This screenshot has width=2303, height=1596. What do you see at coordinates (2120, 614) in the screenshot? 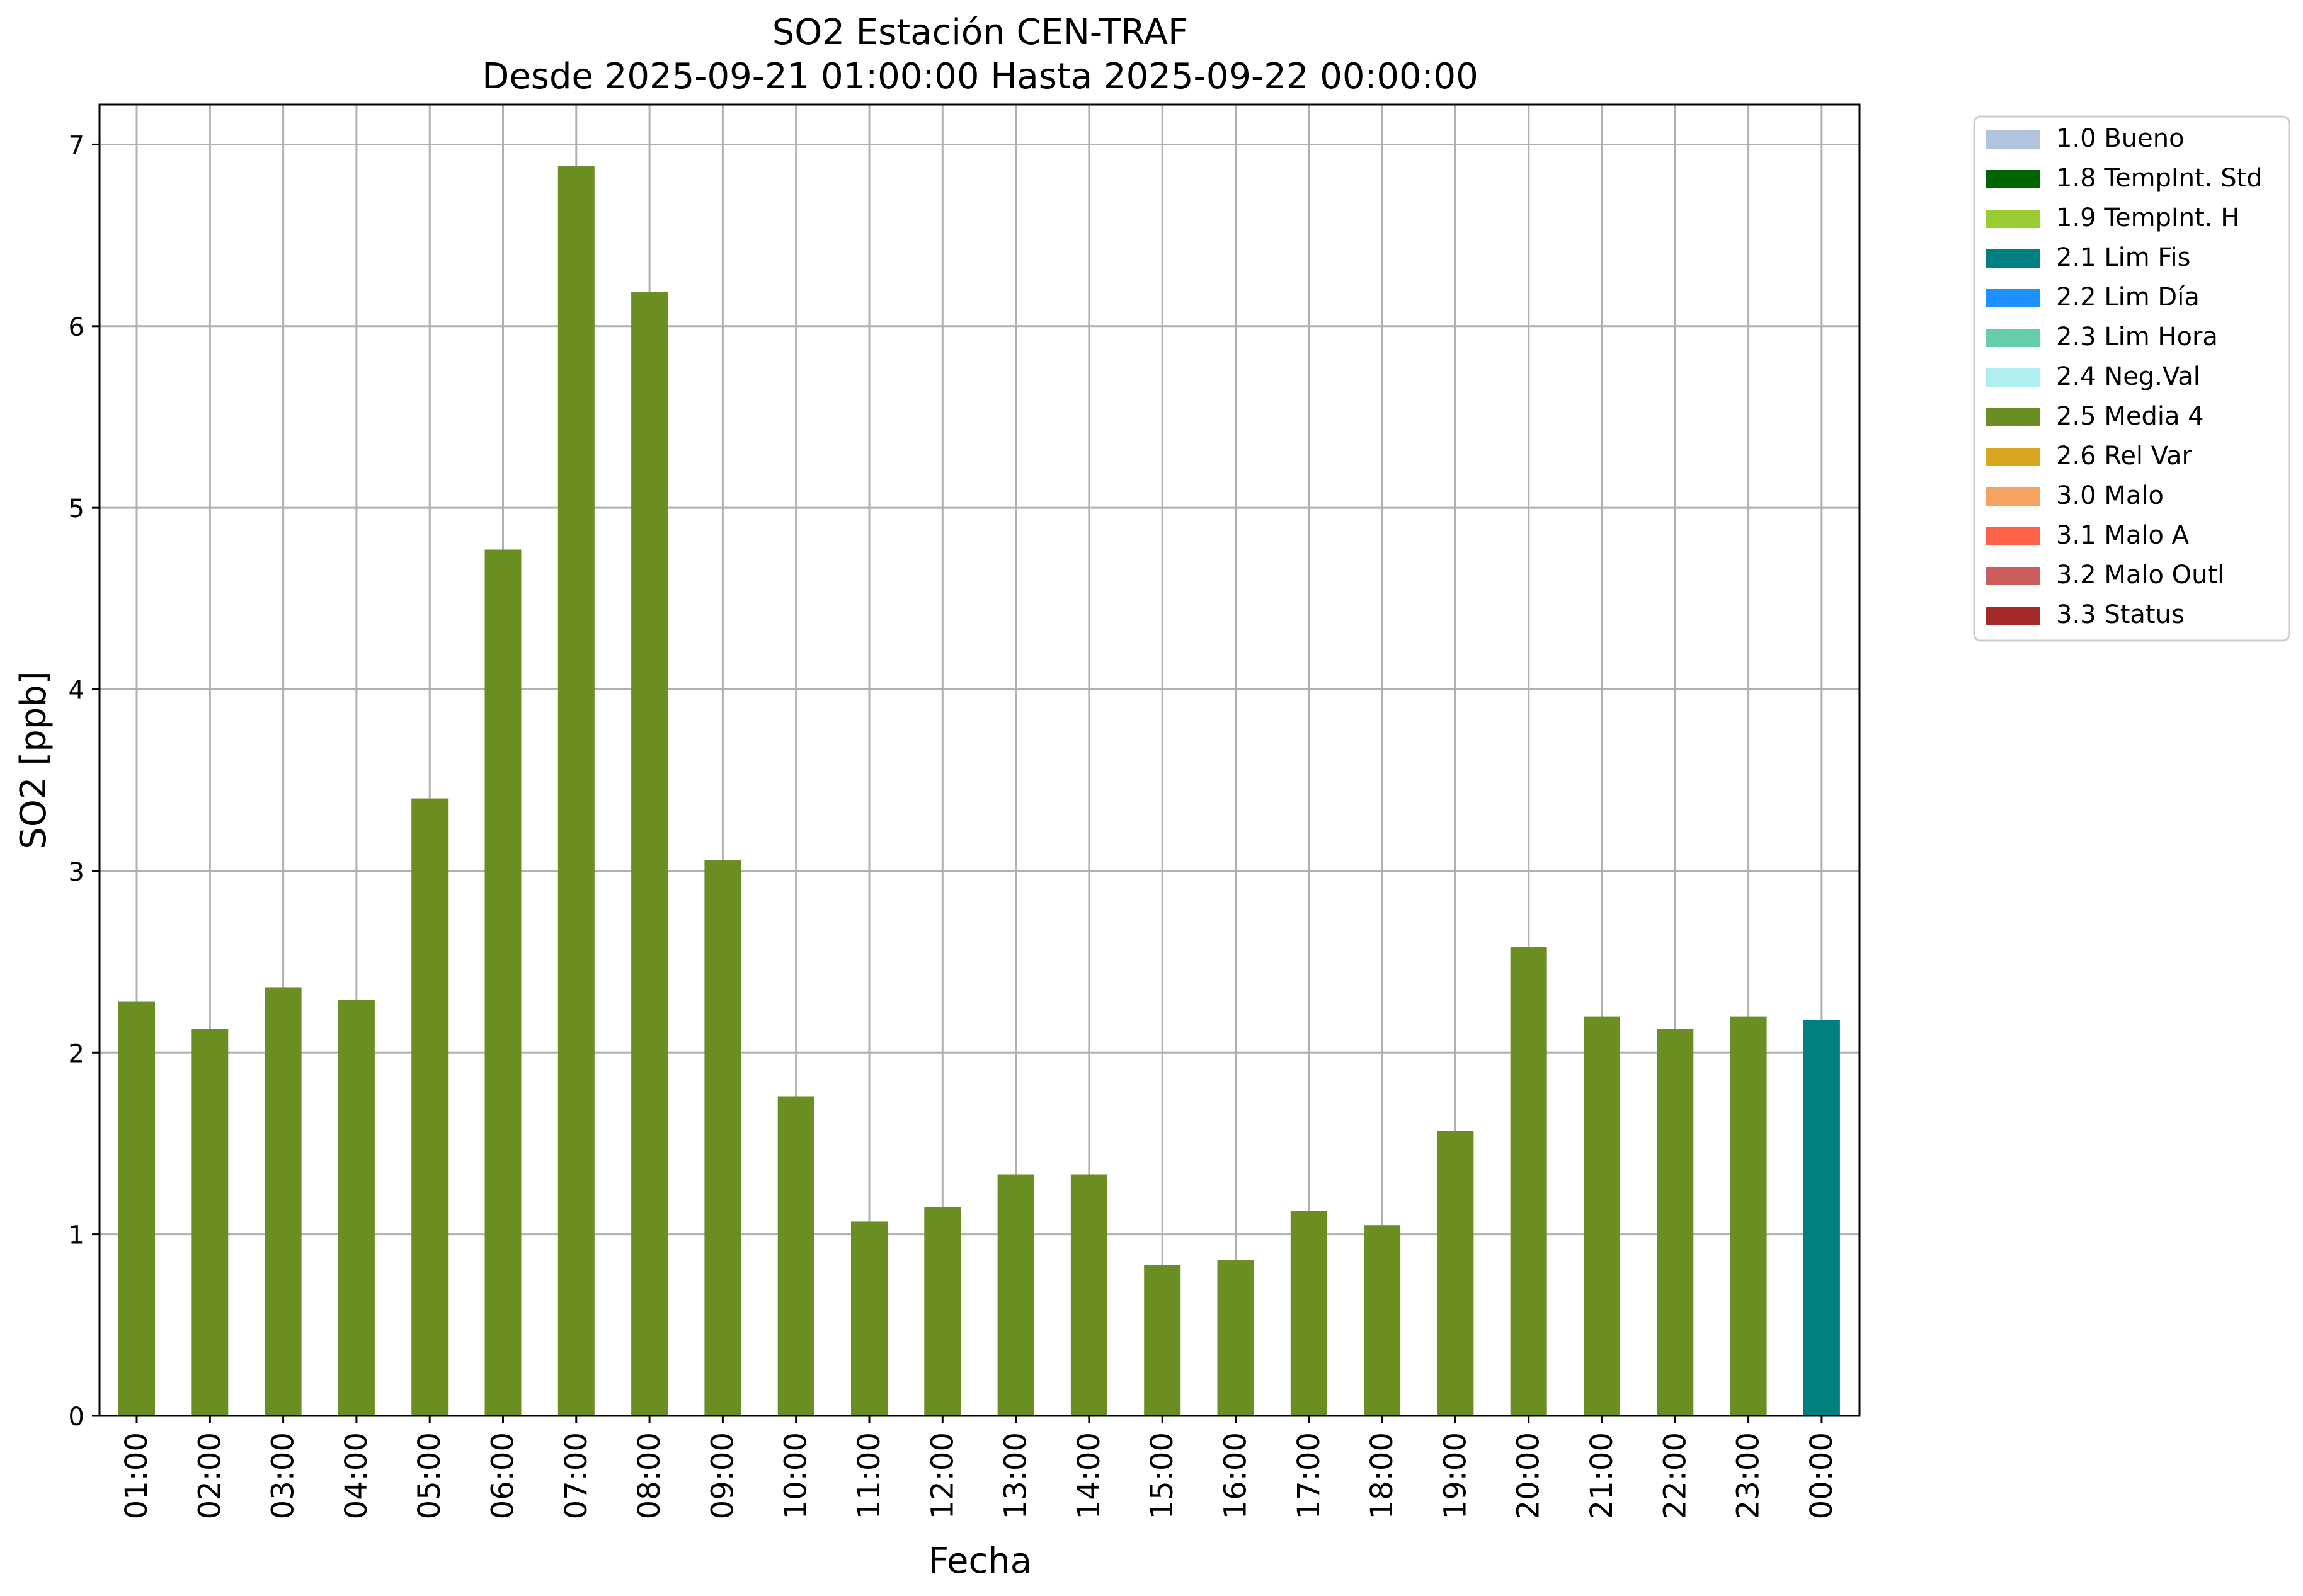
I see `legend-label: 3.3 Status` at bounding box center [2120, 614].